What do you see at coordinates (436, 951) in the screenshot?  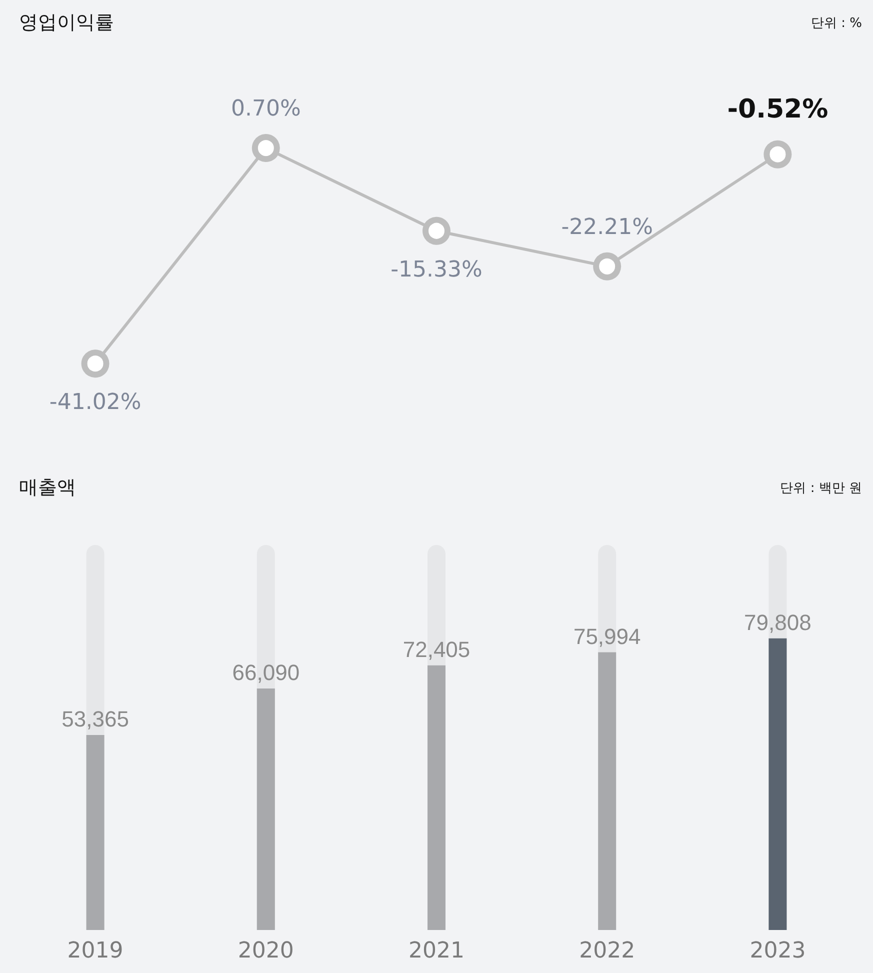 I see `x-tick-label: 2021` at bounding box center [436, 951].